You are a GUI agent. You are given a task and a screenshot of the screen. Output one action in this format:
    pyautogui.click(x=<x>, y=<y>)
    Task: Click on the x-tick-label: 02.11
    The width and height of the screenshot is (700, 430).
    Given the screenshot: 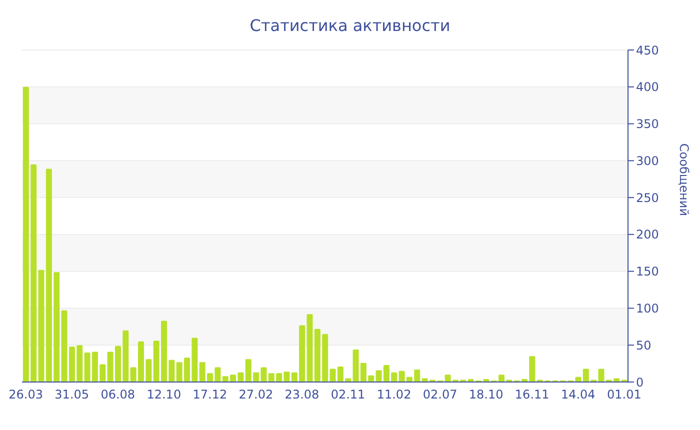 What is the action you would take?
    pyautogui.click(x=348, y=395)
    